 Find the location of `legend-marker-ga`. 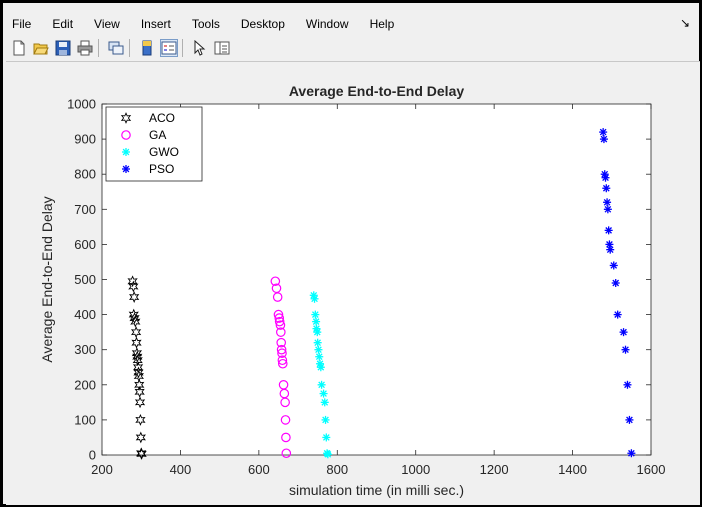

legend-marker-ga is located at coordinates (126, 135).